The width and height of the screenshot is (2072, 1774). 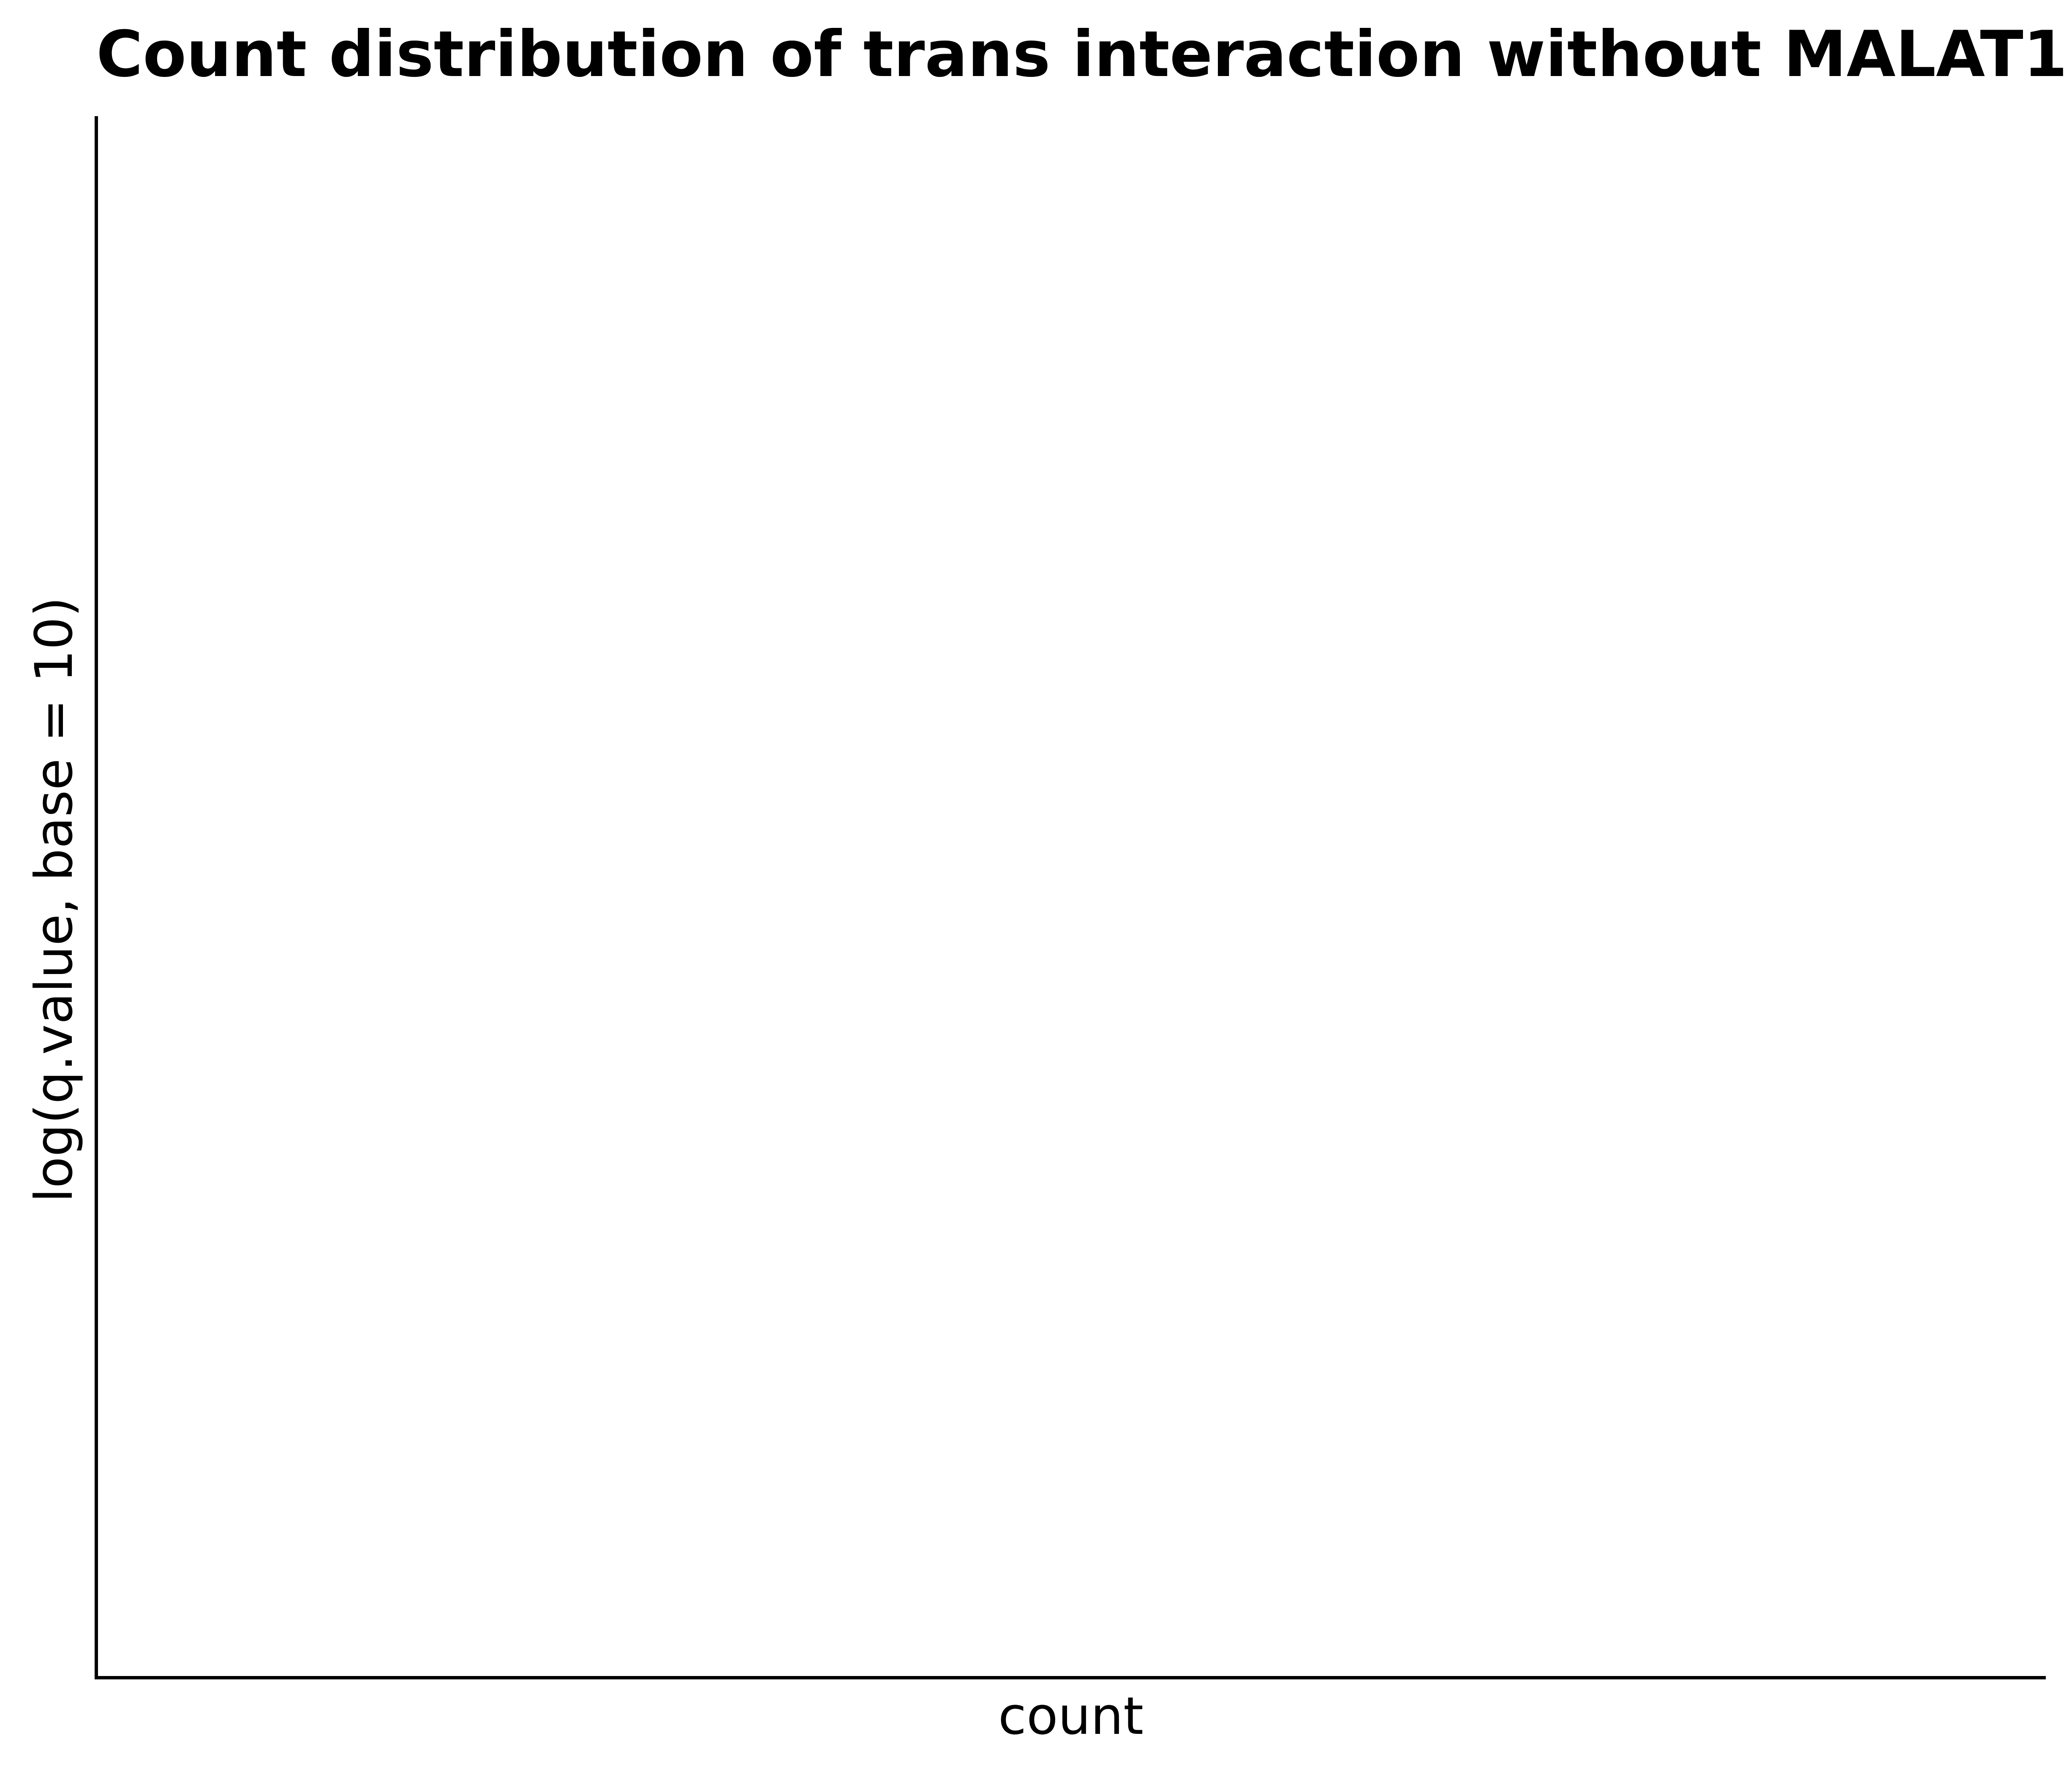 What do you see at coordinates (1071, 1716) in the screenshot?
I see `x-axis-label: count` at bounding box center [1071, 1716].